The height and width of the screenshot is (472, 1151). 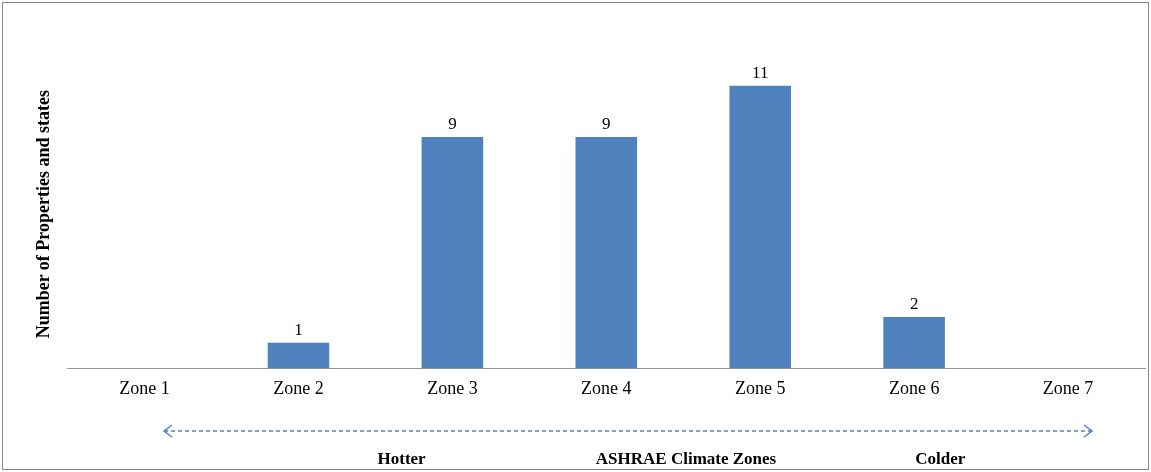 I want to click on data-label: 1, so click(x=298, y=329).